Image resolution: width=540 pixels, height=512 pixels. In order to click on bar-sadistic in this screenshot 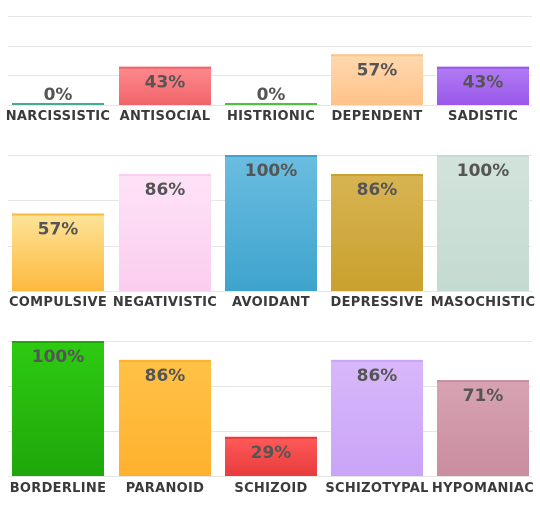, I will do `click(483, 85)`.